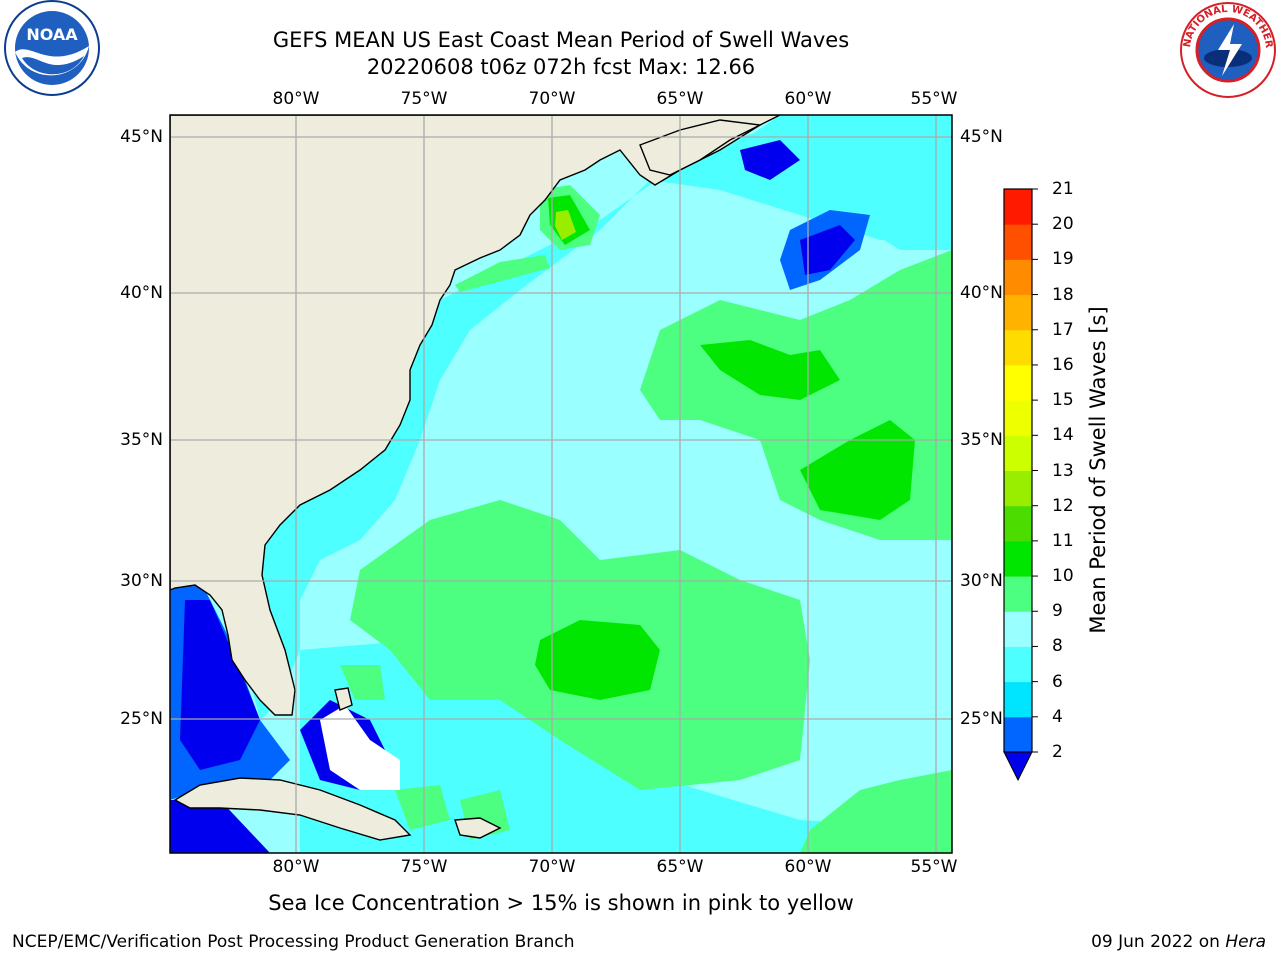  Describe the element at coordinates (424, 99) in the screenshot. I see `lon-label-top-75w: 75°W` at that location.